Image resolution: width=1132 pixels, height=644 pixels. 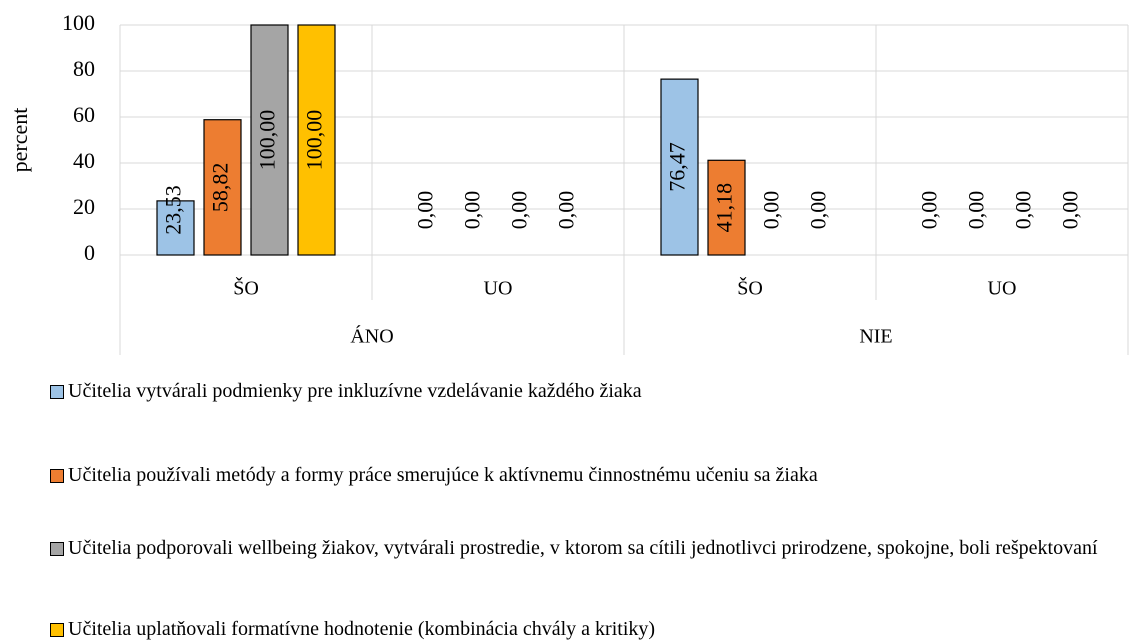 What do you see at coordinates (371, 336) in the screenshot?
I see `group-label: ÁNO` at bounding box center [371, 336].